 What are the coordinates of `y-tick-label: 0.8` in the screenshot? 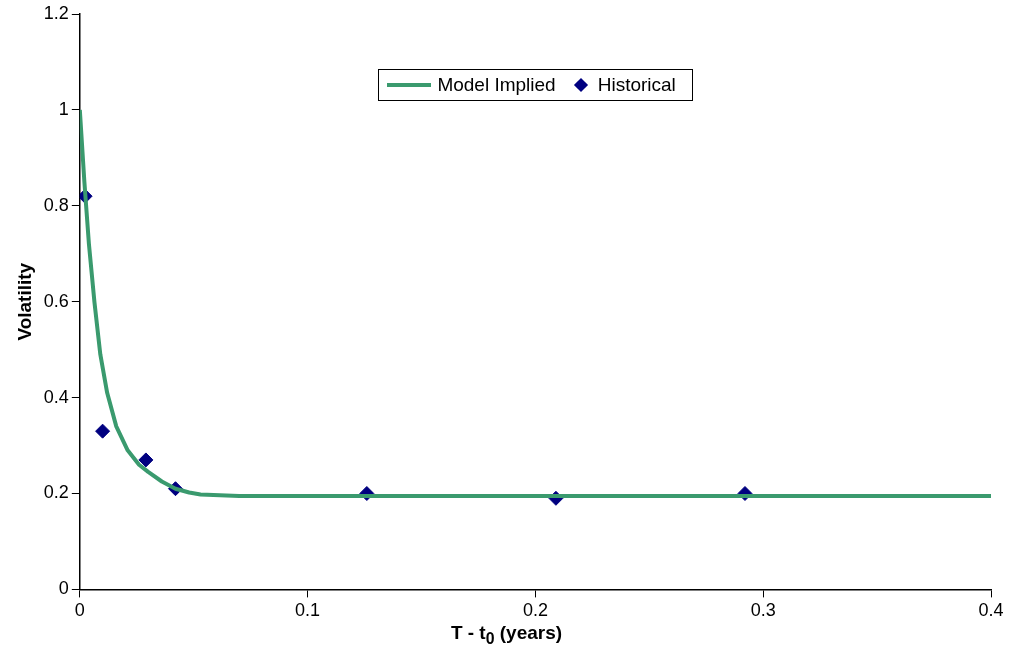 It's located at (56, 204).